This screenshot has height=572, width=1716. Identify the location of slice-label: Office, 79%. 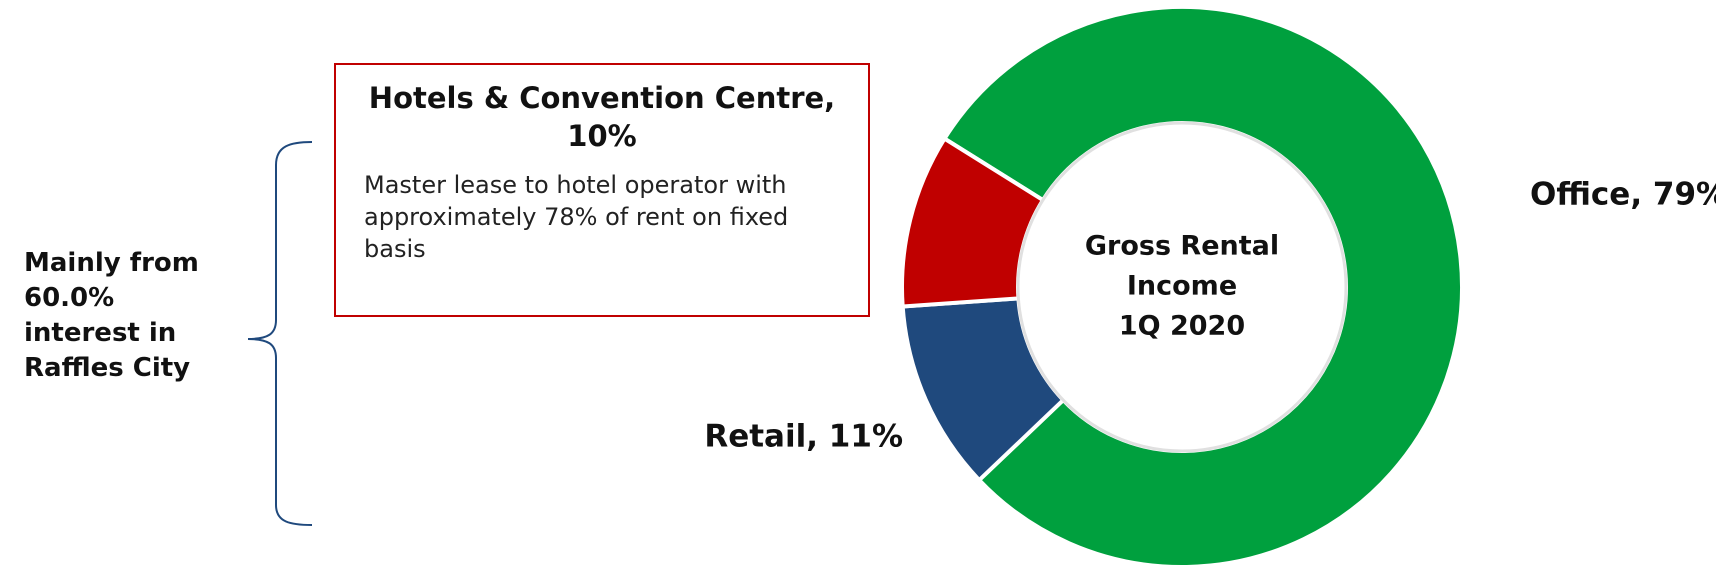
(1623, 195).